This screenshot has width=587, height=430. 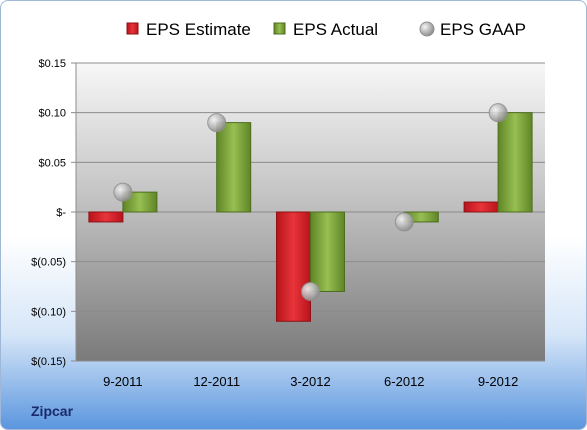 I want to click on x-tick-label: 9-2011, so click(x=123, y=381).